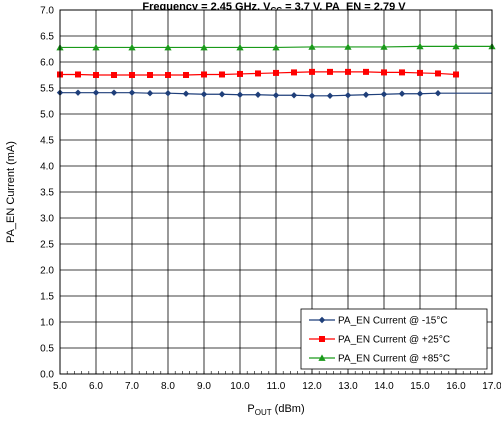  What do you see at coordinates (456, 386) in the screenshot?
I see `x-tick-label: 16.0` at bounding box center [456, 386].